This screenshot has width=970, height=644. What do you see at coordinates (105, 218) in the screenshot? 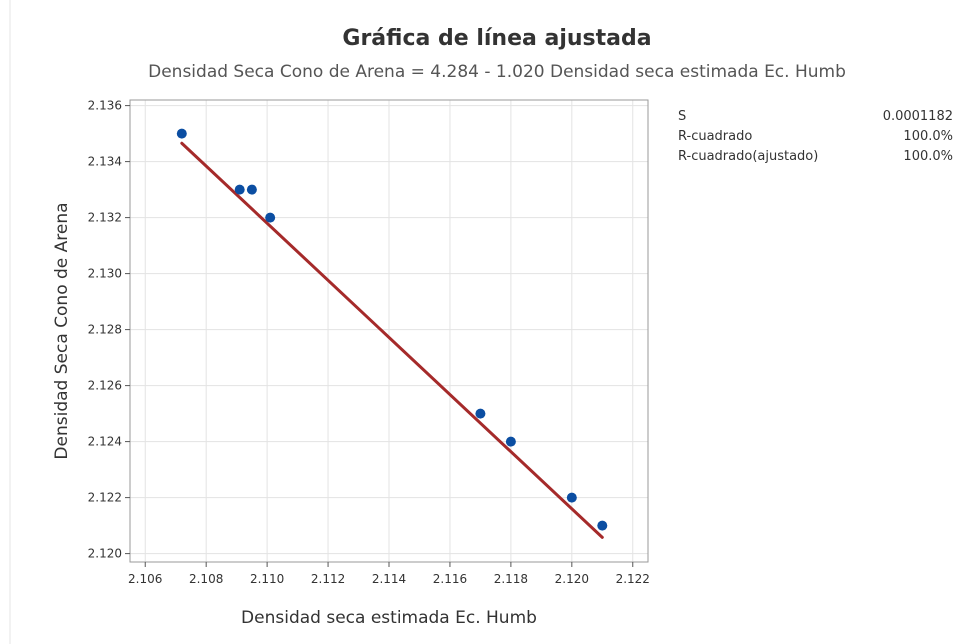
I see `y-tick-label: 2.132` at bounding box center [105, 218].